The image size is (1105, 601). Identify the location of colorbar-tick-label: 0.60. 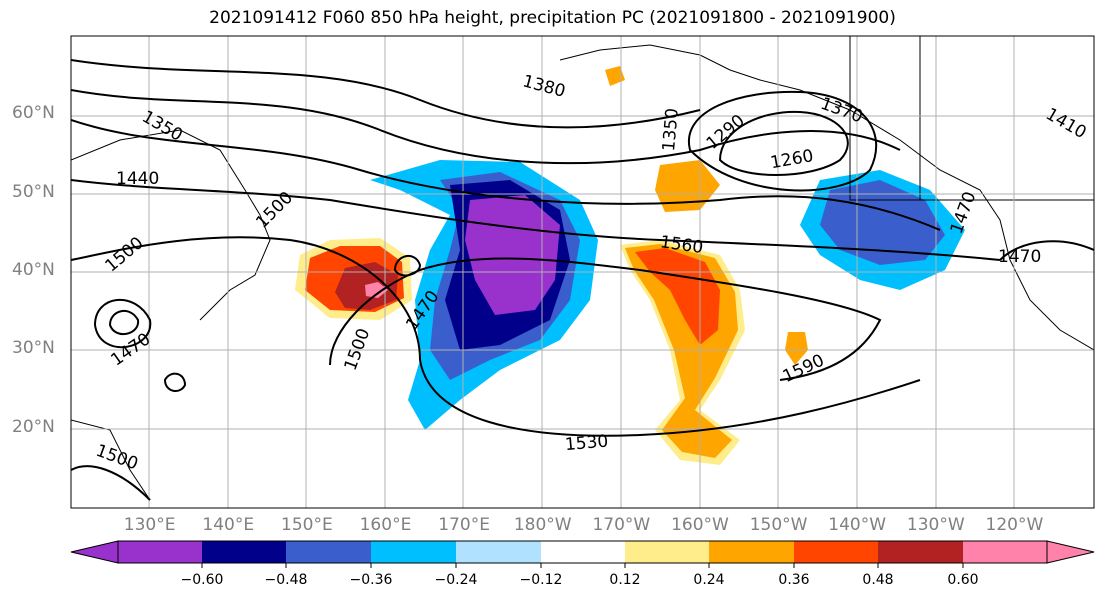
(963, 580).